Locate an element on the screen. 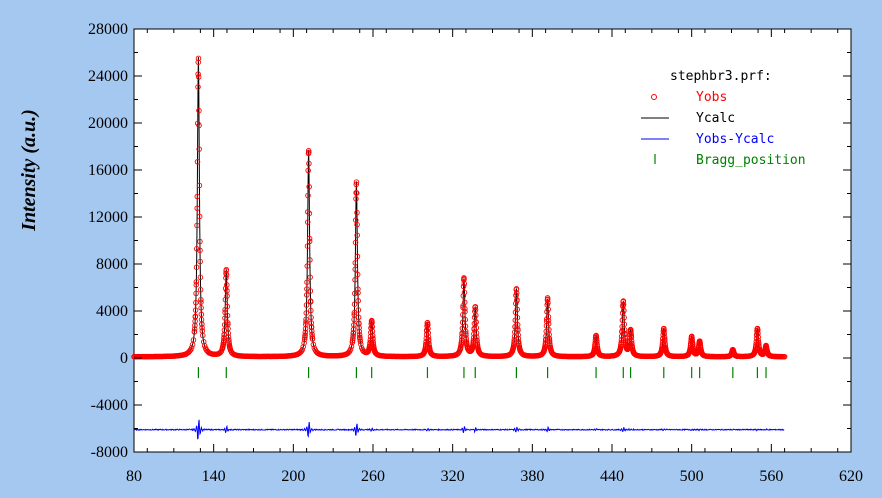 The image size is (882, 498). y-axis-label: Intensity (a.u.) is located at coordinates (29, 170).